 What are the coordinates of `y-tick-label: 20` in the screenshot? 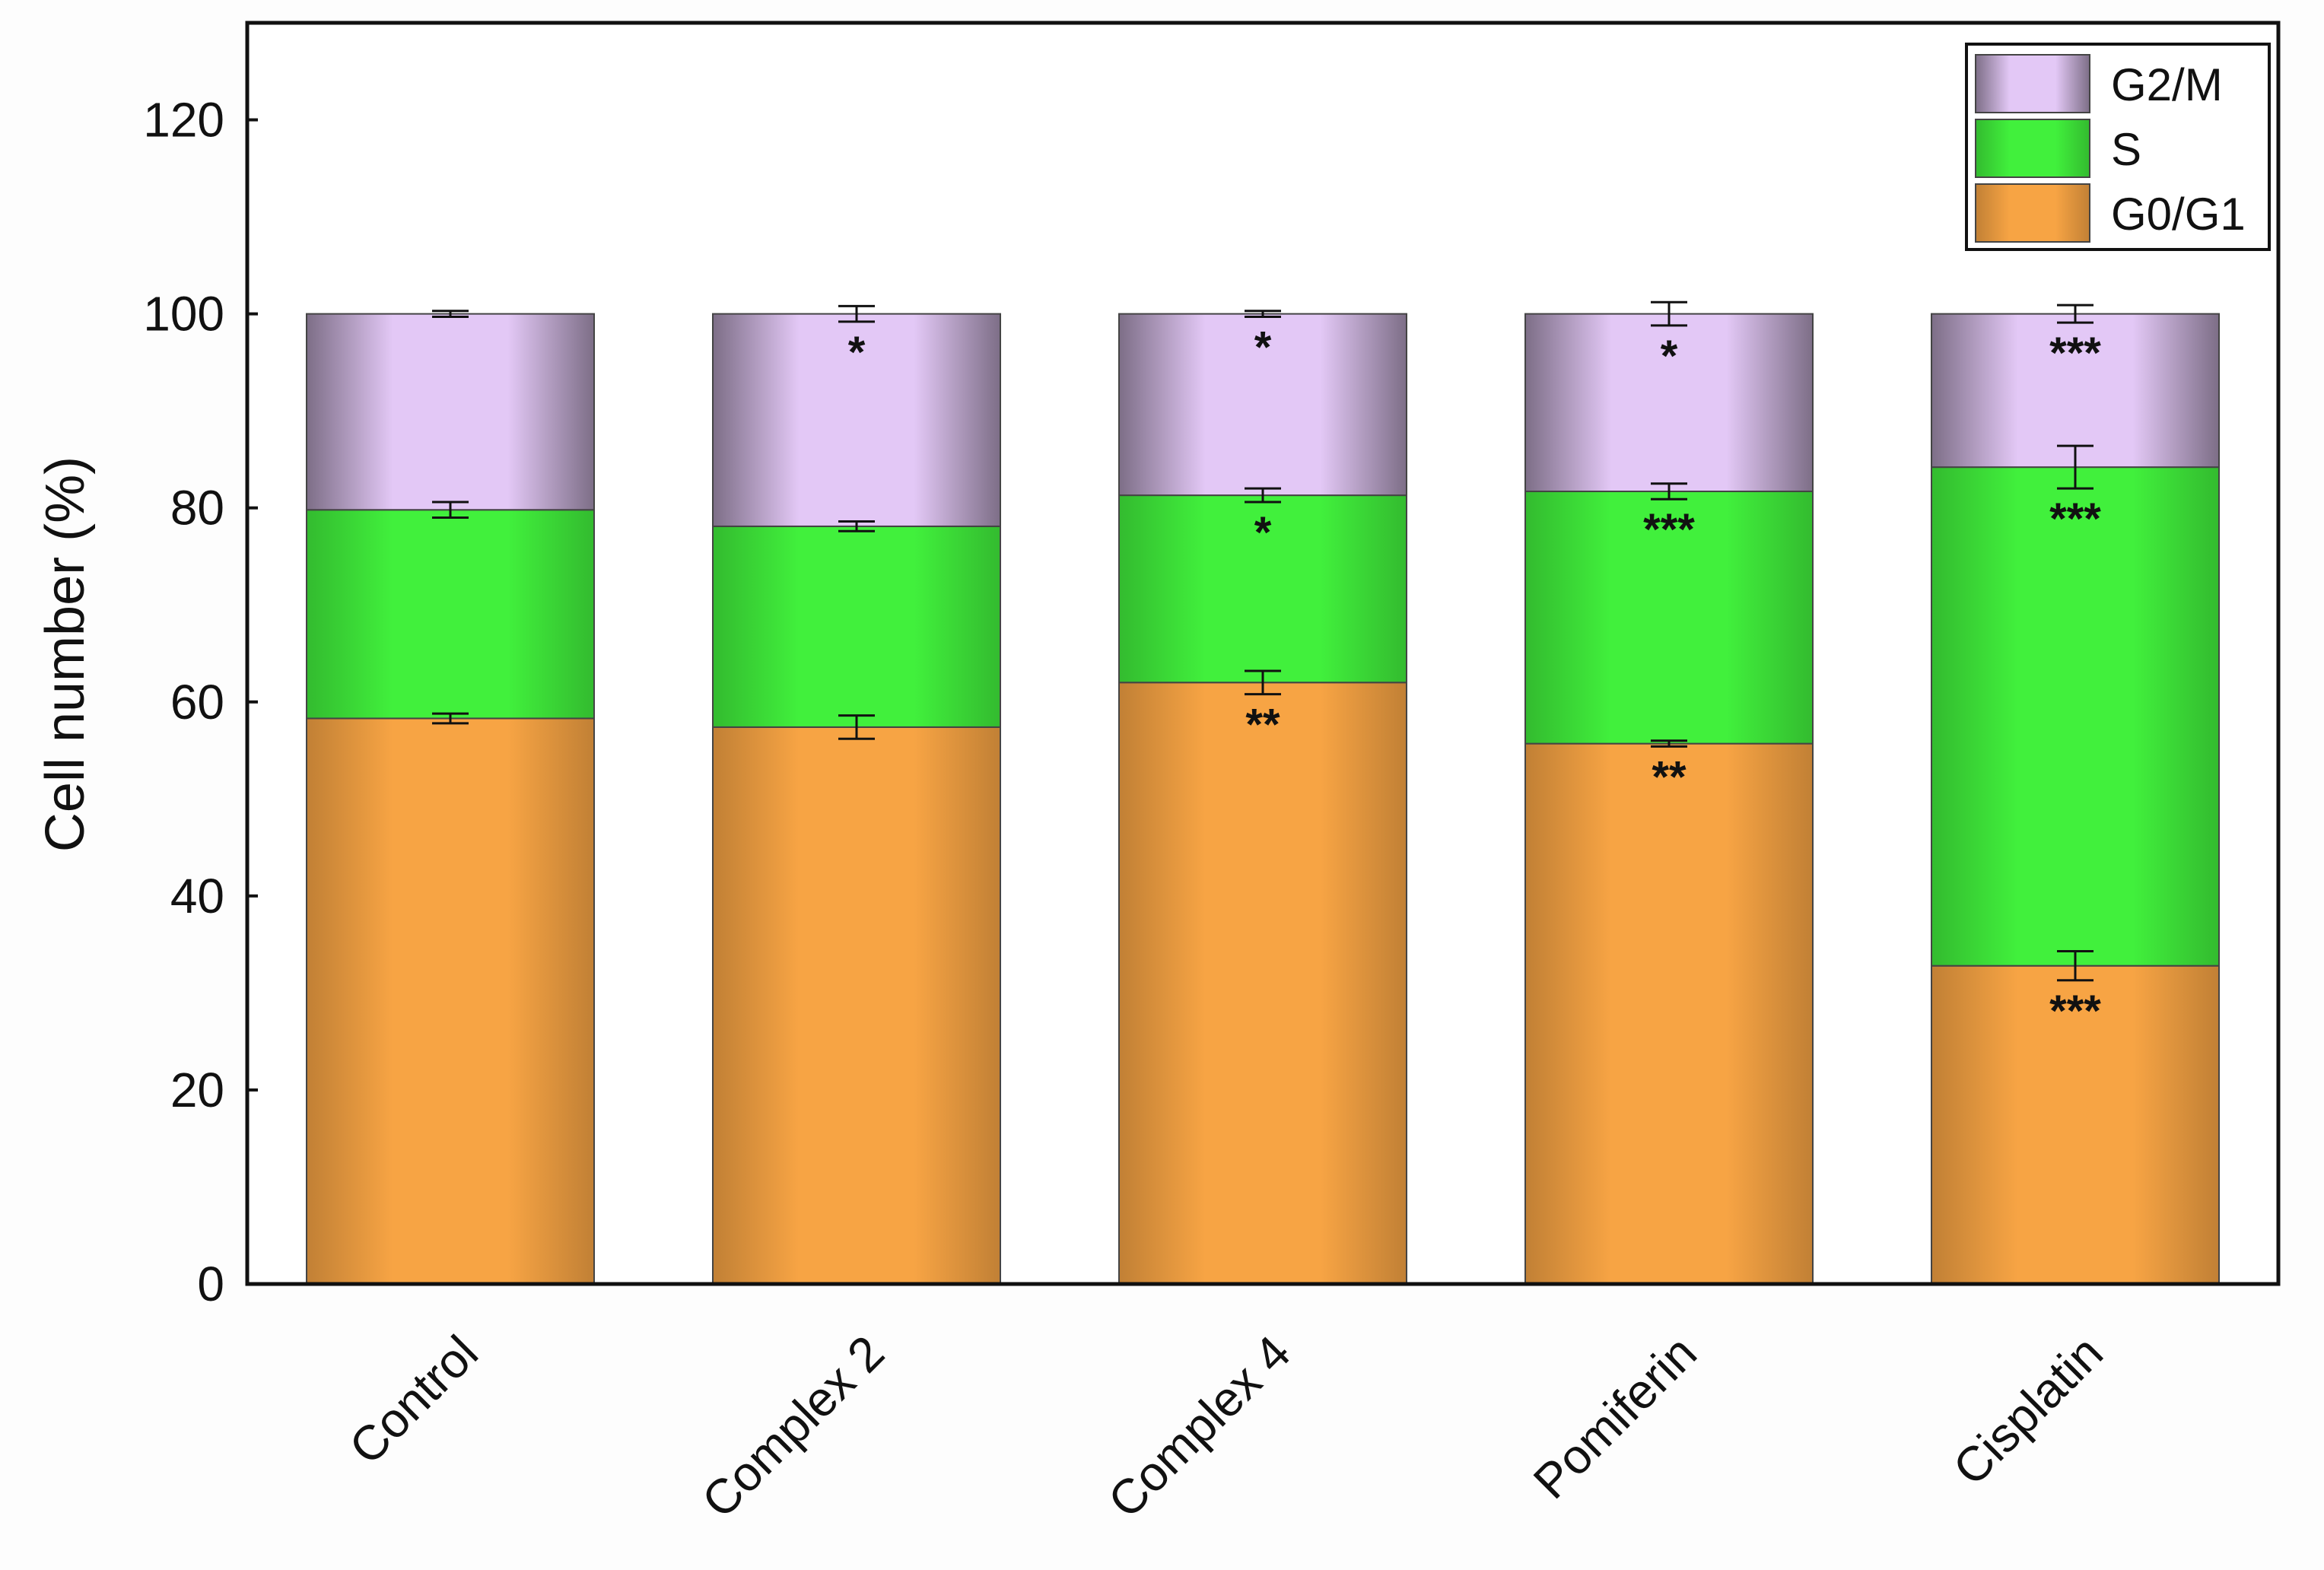 It's located at (197, 1090).